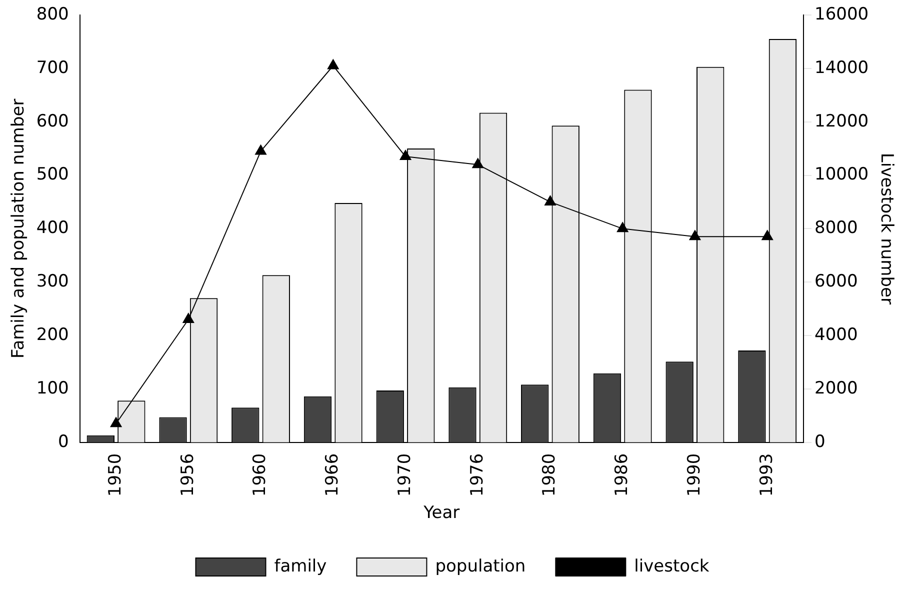 The width and height of the screenshot is (910, 596). What do you see at coordinates (52, 14) in the screenshot?
I see `y-tick-label: 800` at bounding box center [52, 14].